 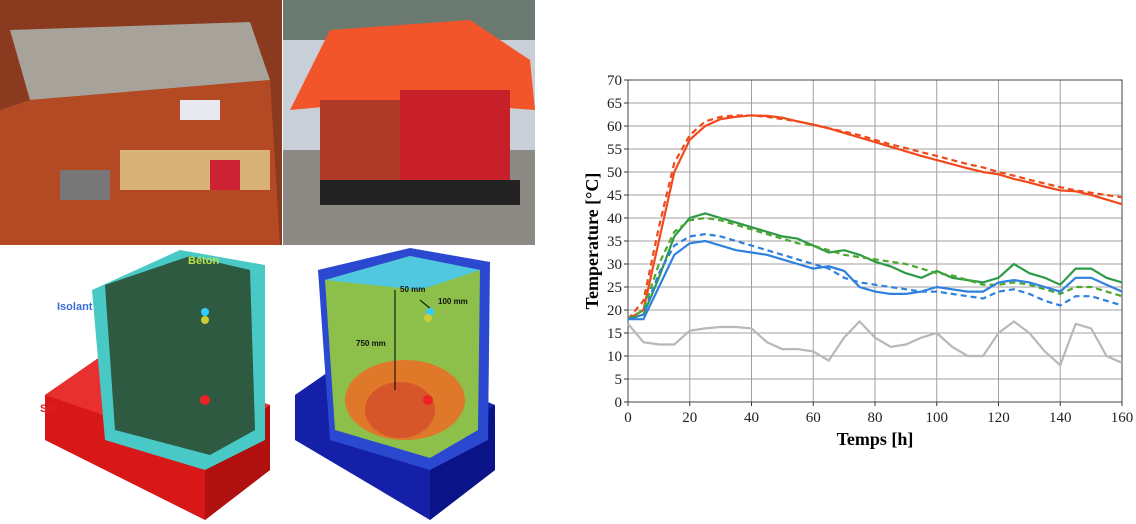 I want to click on y-tick-label: 5, so click(x=619, y=380).